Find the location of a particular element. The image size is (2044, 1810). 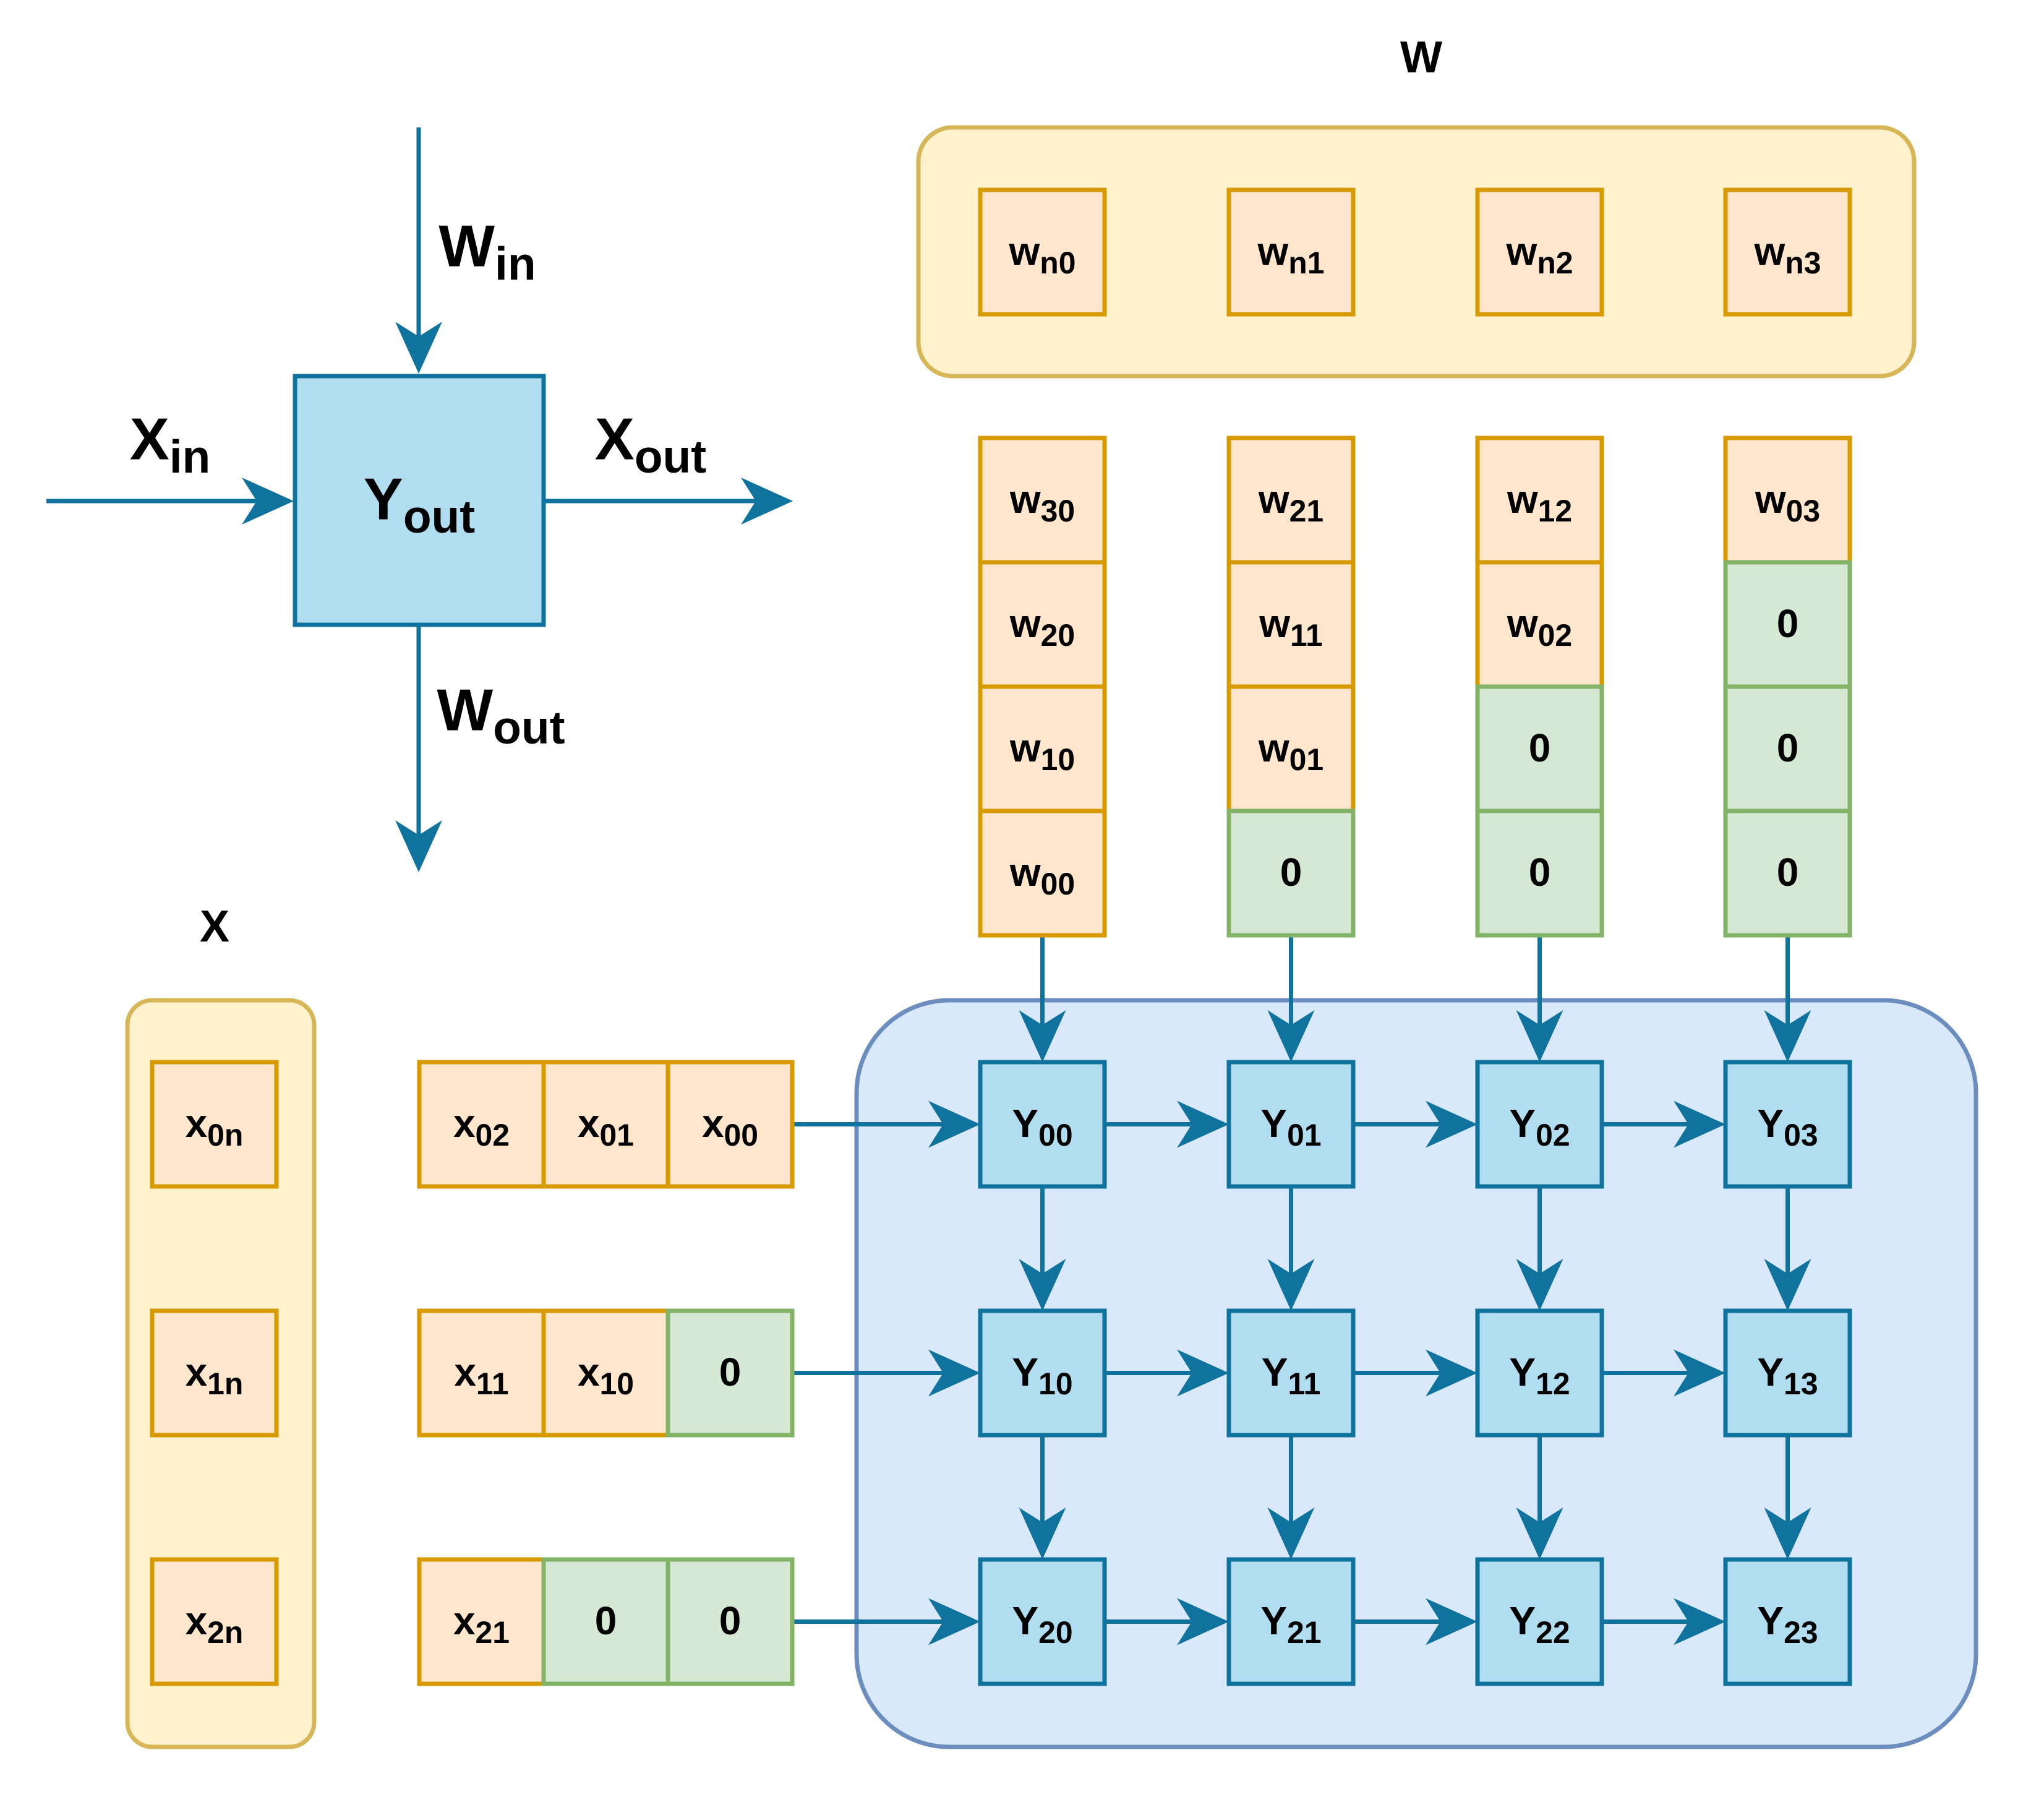

pe-cell-0-0-label: Y00 is located at coordinates (1042, 1126).